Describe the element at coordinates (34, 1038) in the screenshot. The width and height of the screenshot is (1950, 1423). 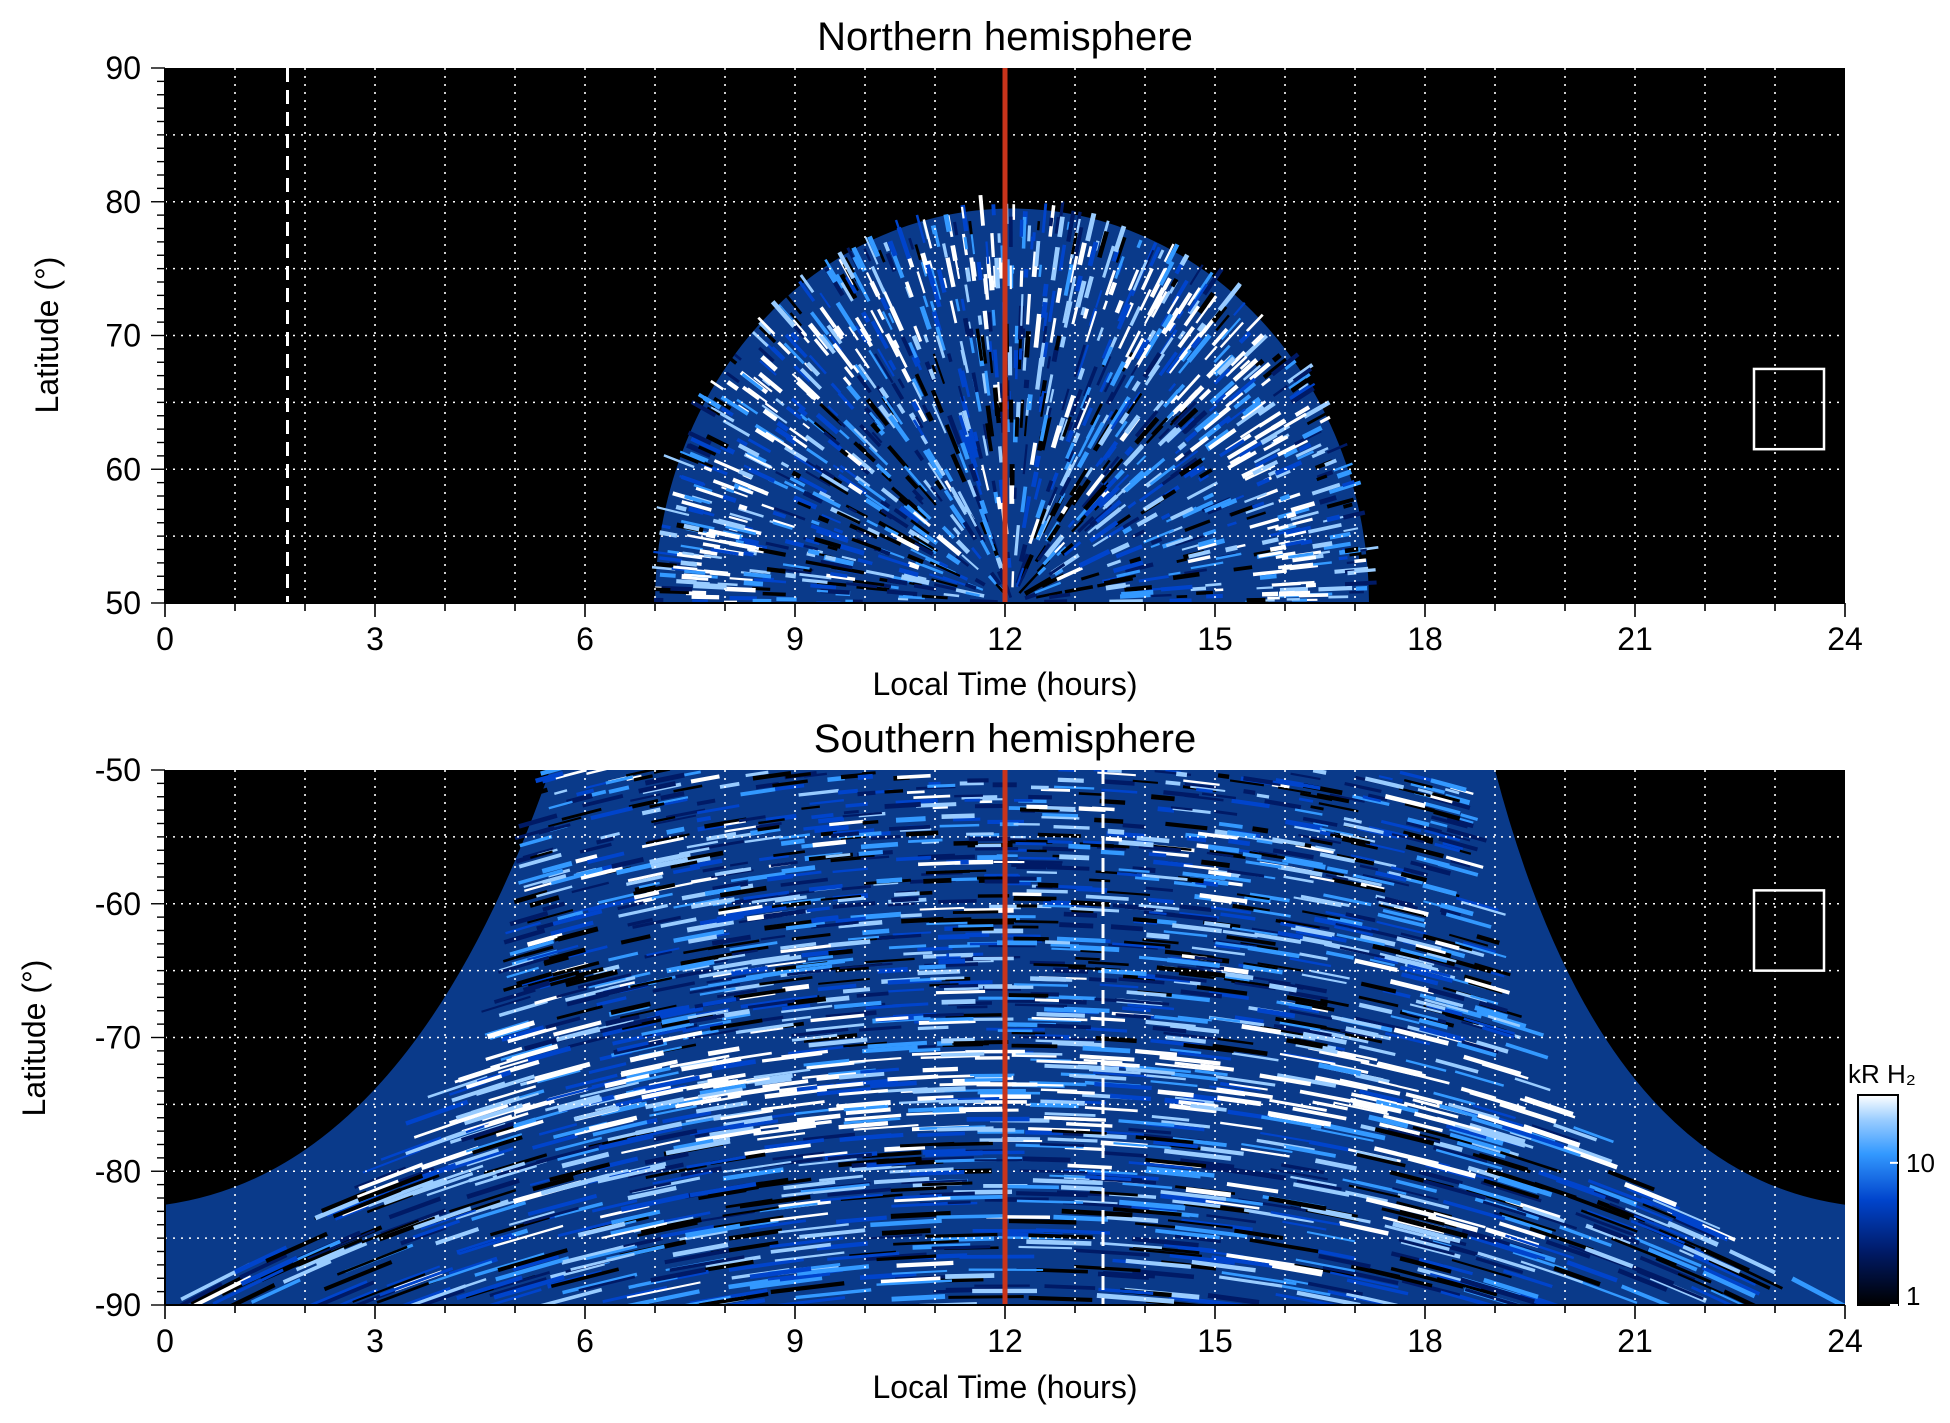
I see `southern-ylabel: Latitude (°)` at that location.